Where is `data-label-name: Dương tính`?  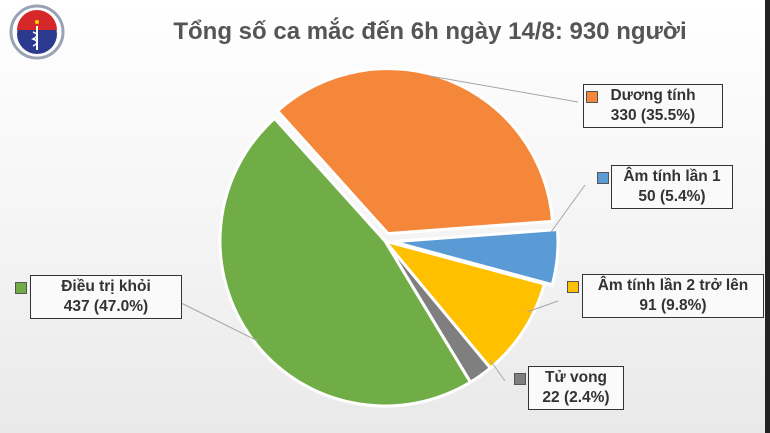 data-label-name: Dương tính is located at coordinates (653, 95).